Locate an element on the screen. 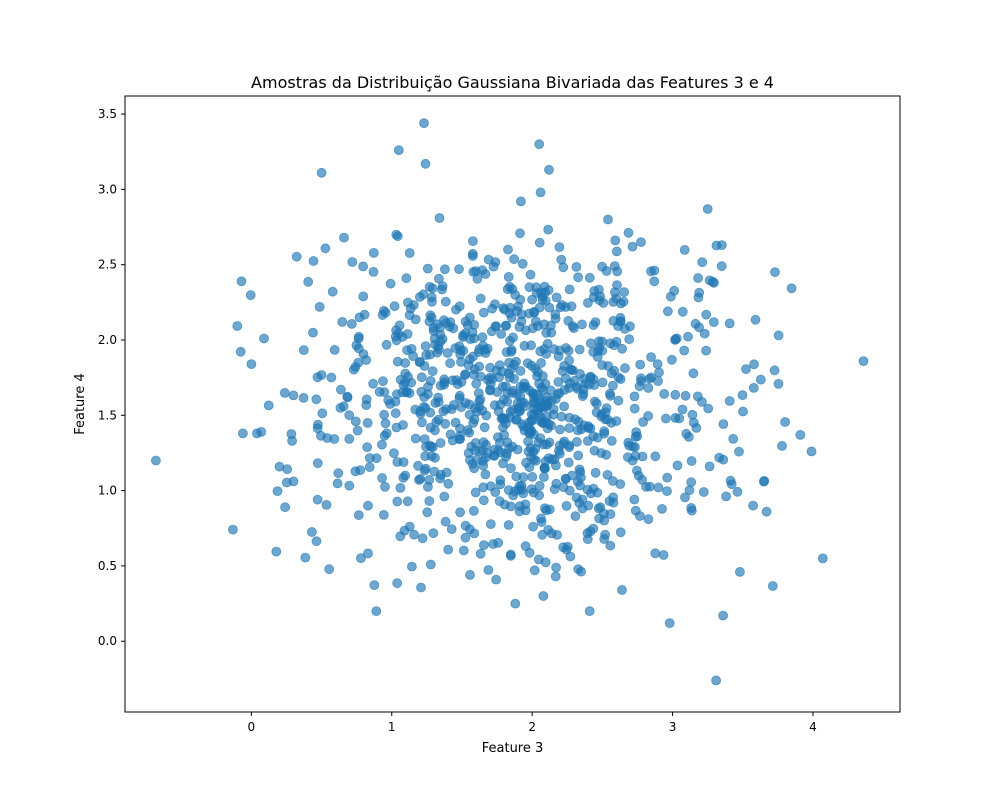 The image size is (1000, 804). y-tick-label: 2.5 is located at coordinates (107, 265).